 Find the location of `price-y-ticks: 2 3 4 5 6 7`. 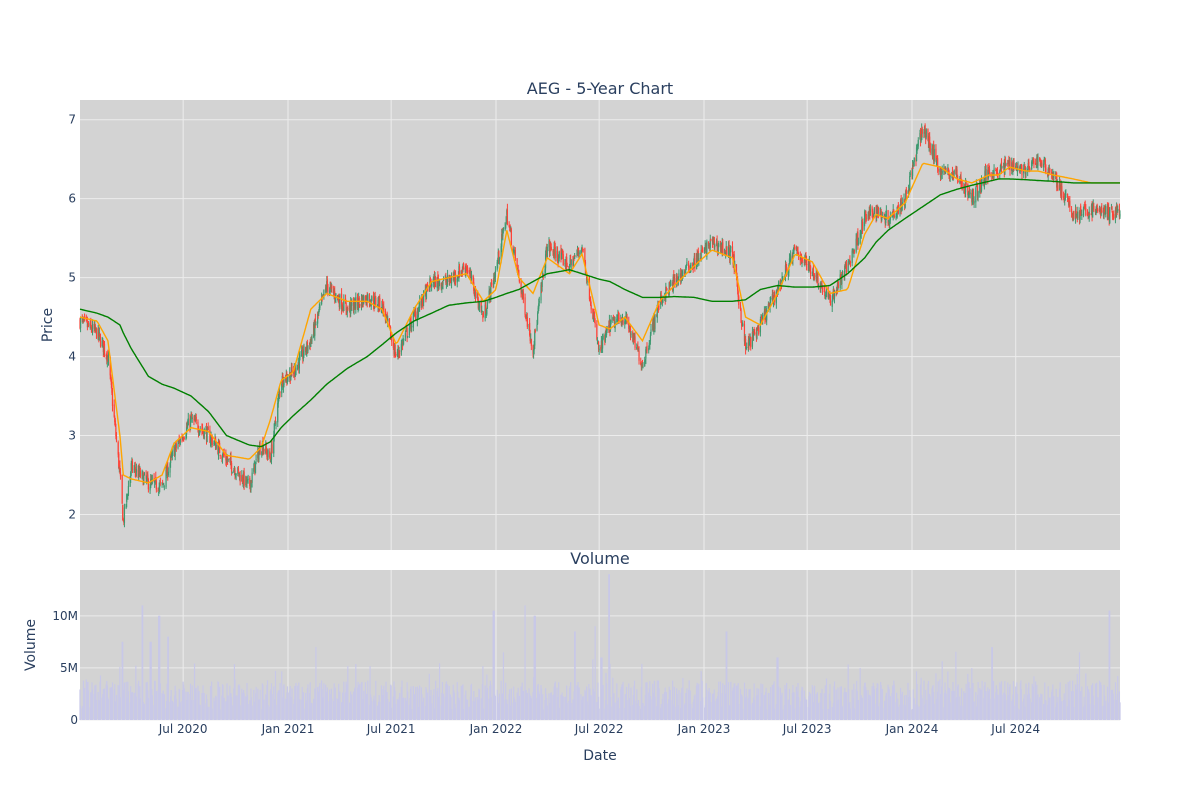

price-y-ticks: 2 3 4 5 6 7 is located at coordinates (72, 317).